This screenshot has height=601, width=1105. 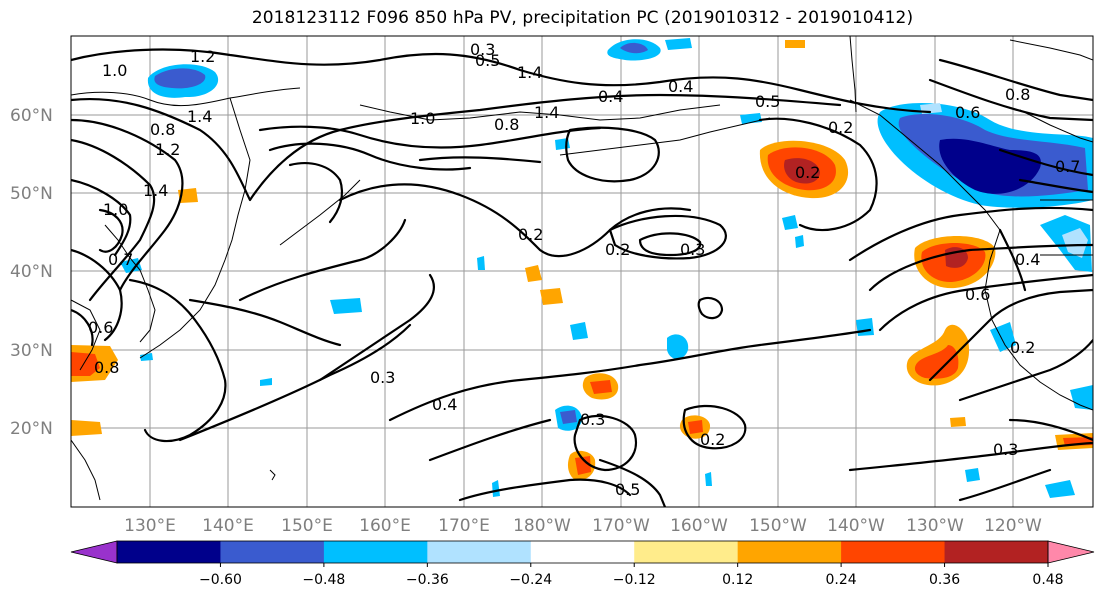 I want to click on colorbar-tick-label: −0.36, so click(x=427, y=580).